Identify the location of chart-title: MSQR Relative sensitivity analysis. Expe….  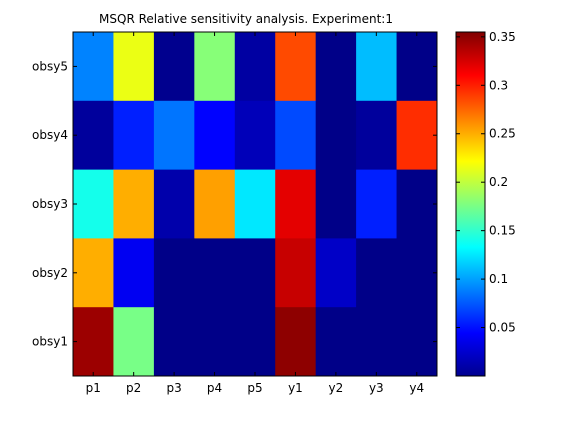
(246, 19).